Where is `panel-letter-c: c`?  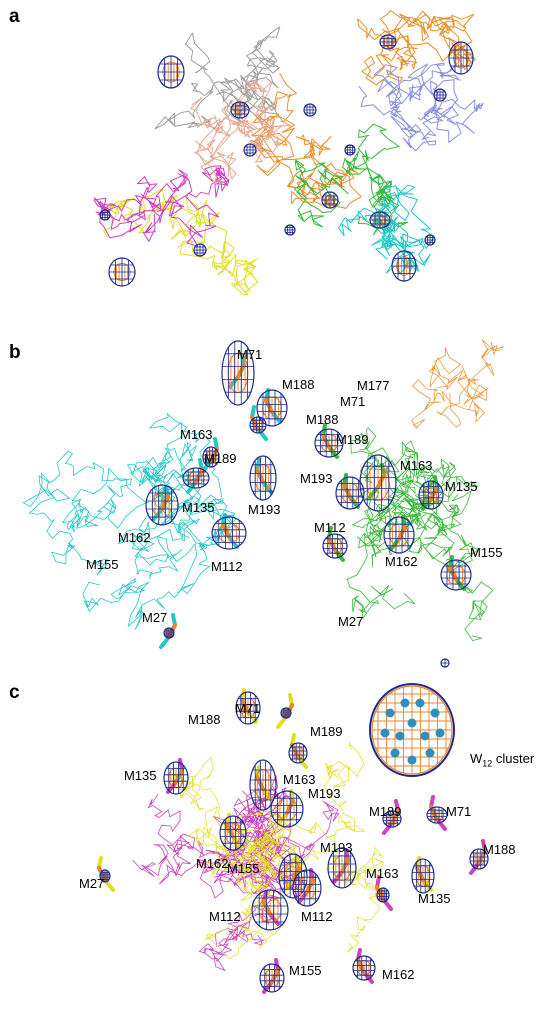
panel-letter-c: c is located at coordinates (14, 692).